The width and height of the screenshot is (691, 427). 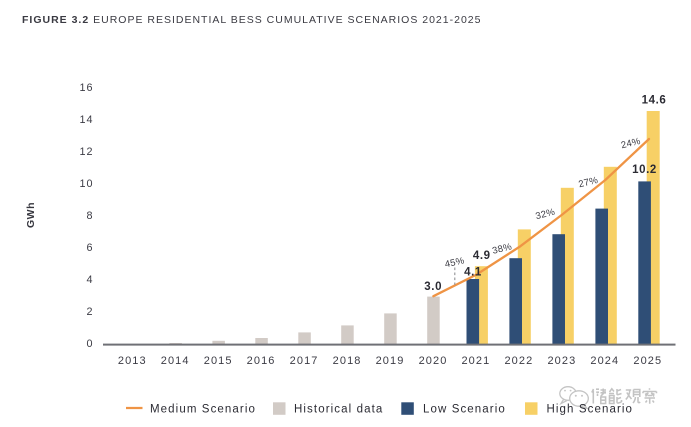 I want to click on svg-text: 10, so click(x=86, y=184).